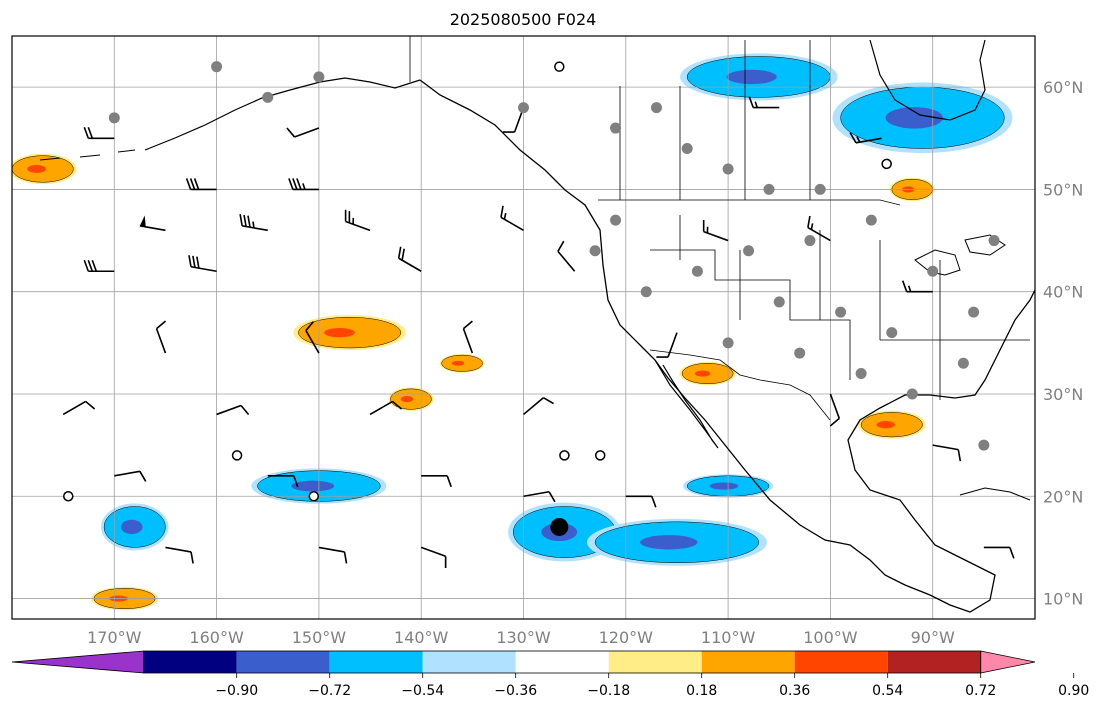  Describe the element at coordinates (608, 691) in the screenshot. I see `colorbar-tick-label: −0.18` at that location.